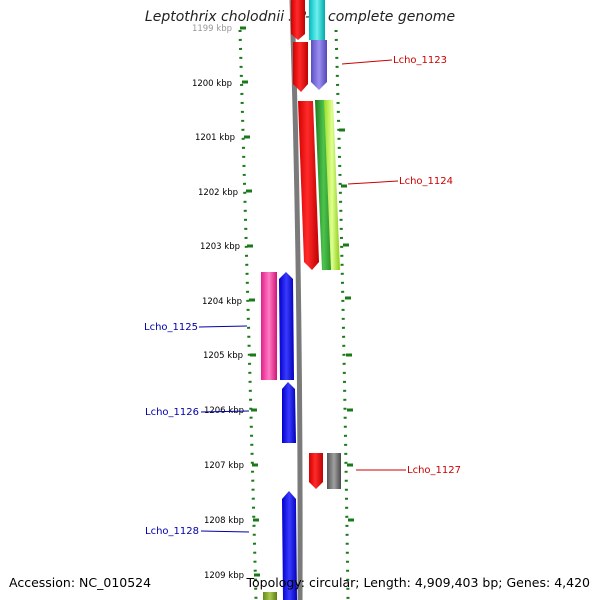 The width and height of the screenshot is (600, 600). I want to click on scale-label-1205: 1205 kbp, so click(223, 356).